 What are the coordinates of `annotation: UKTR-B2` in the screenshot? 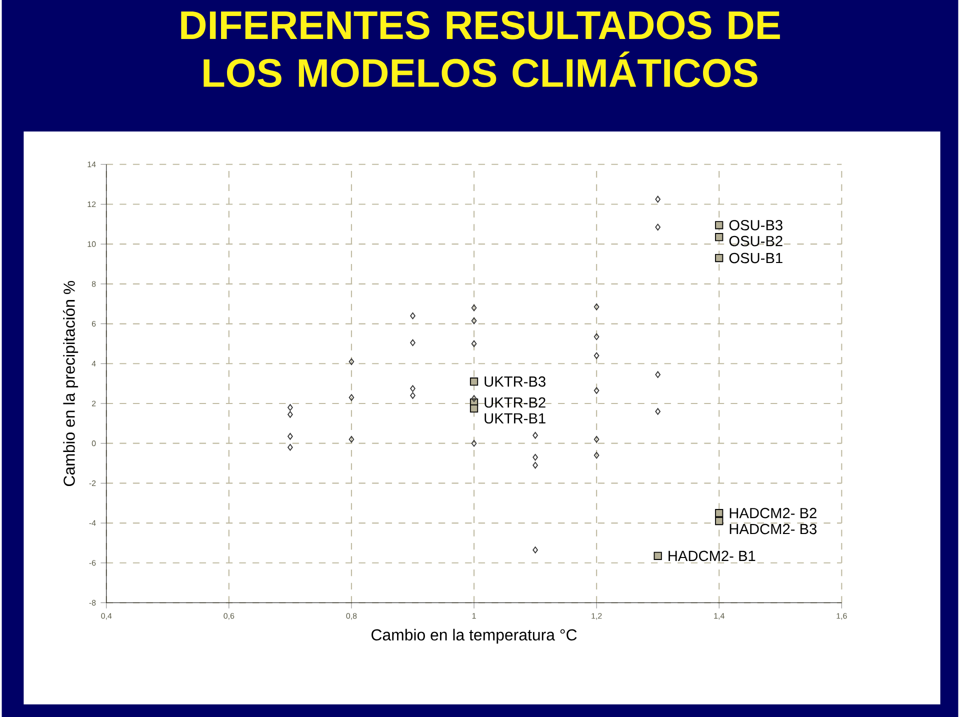 It's located at (515, 402).